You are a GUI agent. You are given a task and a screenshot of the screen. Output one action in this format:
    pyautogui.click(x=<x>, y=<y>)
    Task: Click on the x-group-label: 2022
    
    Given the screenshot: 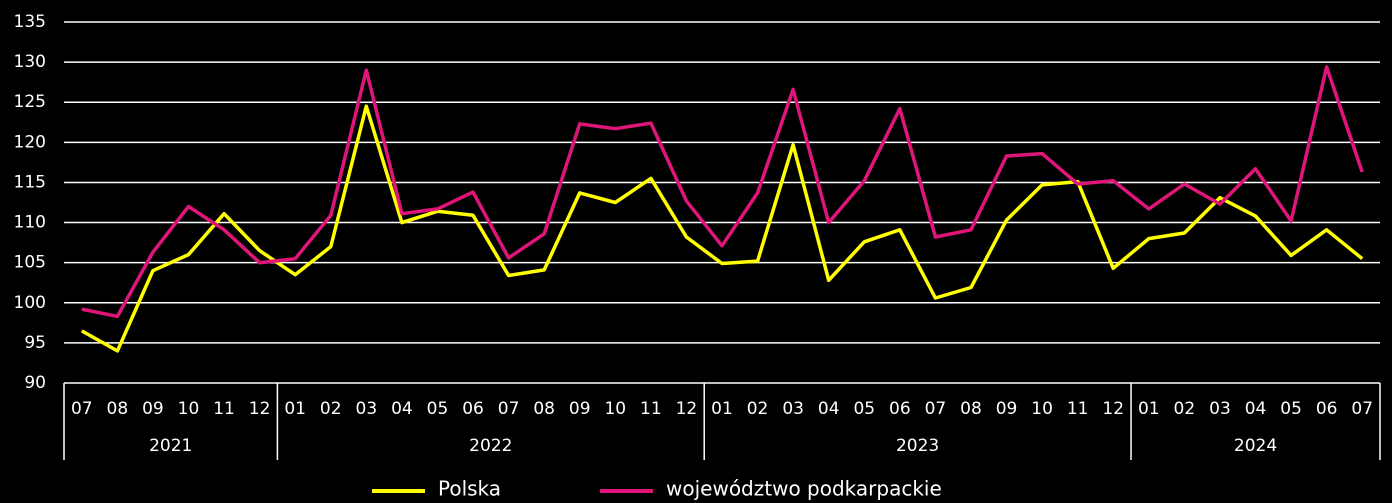 What is the action you would take?
    pyautogui.click(x=490, y=446)
    